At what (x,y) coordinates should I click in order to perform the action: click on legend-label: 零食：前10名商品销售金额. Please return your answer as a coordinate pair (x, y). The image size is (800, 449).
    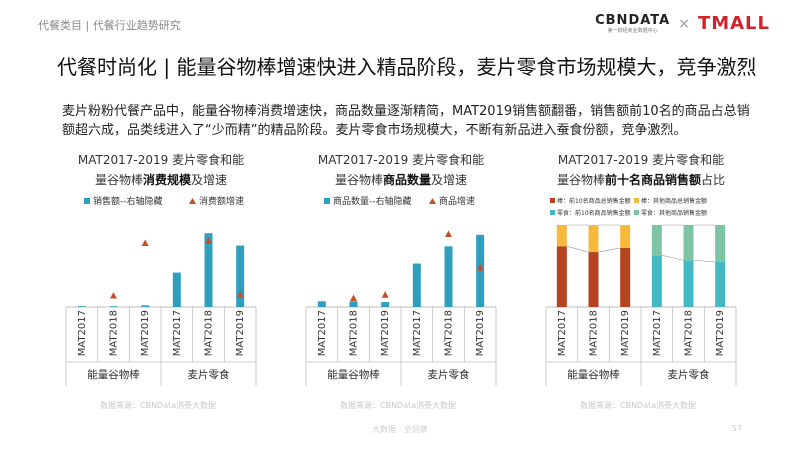
    Looking at the image, I should click on (594, 213).